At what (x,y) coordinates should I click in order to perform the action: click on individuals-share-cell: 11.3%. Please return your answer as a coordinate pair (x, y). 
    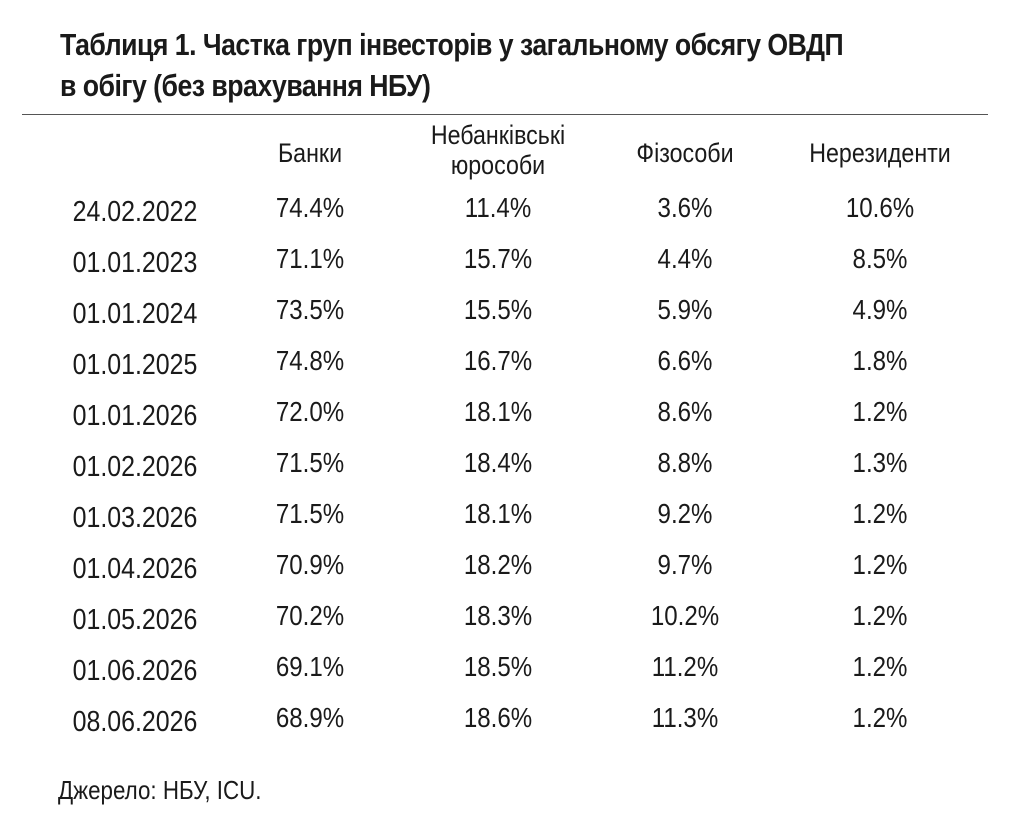
    Looking at the image, I should click on (685, 717).